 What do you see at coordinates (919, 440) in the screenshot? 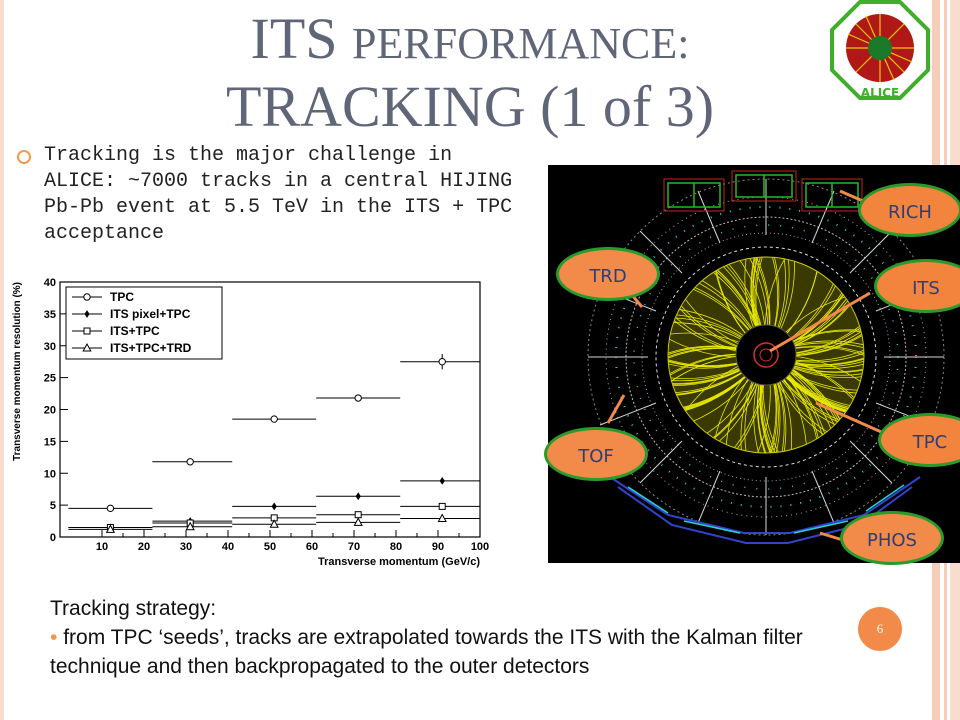
I see `label-tpc: TPC` at bounding box center [919, 440].